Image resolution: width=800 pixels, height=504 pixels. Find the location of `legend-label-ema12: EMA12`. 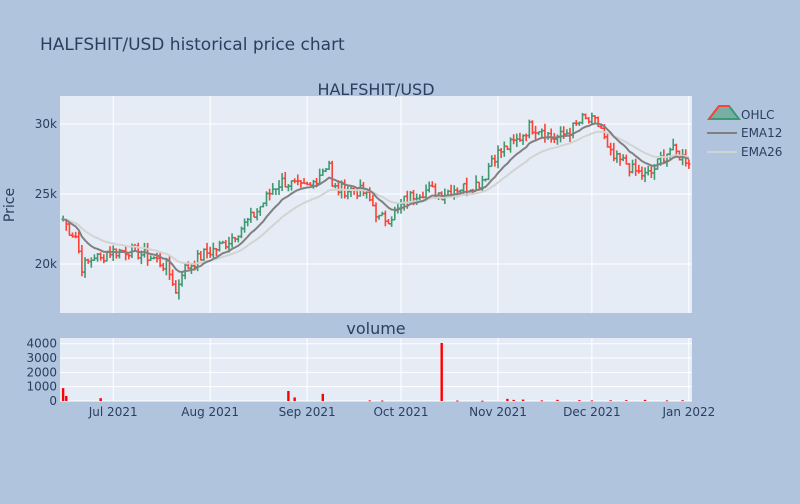

legend-label-ema12: EMA12 is located at coordinates (761, 133).